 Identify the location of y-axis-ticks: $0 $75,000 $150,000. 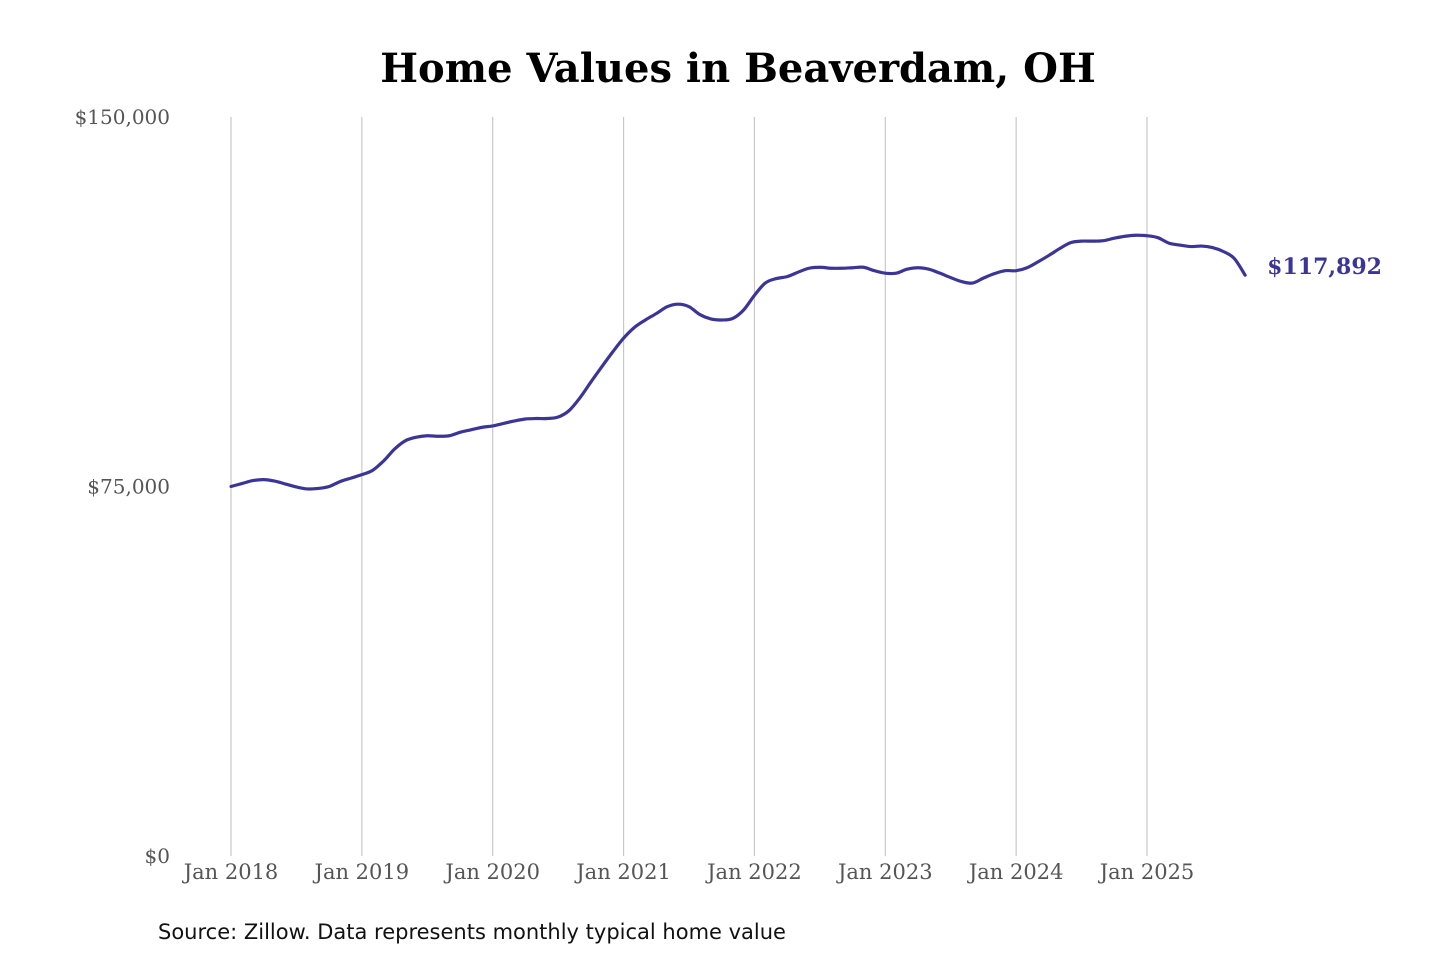
(122, 486).